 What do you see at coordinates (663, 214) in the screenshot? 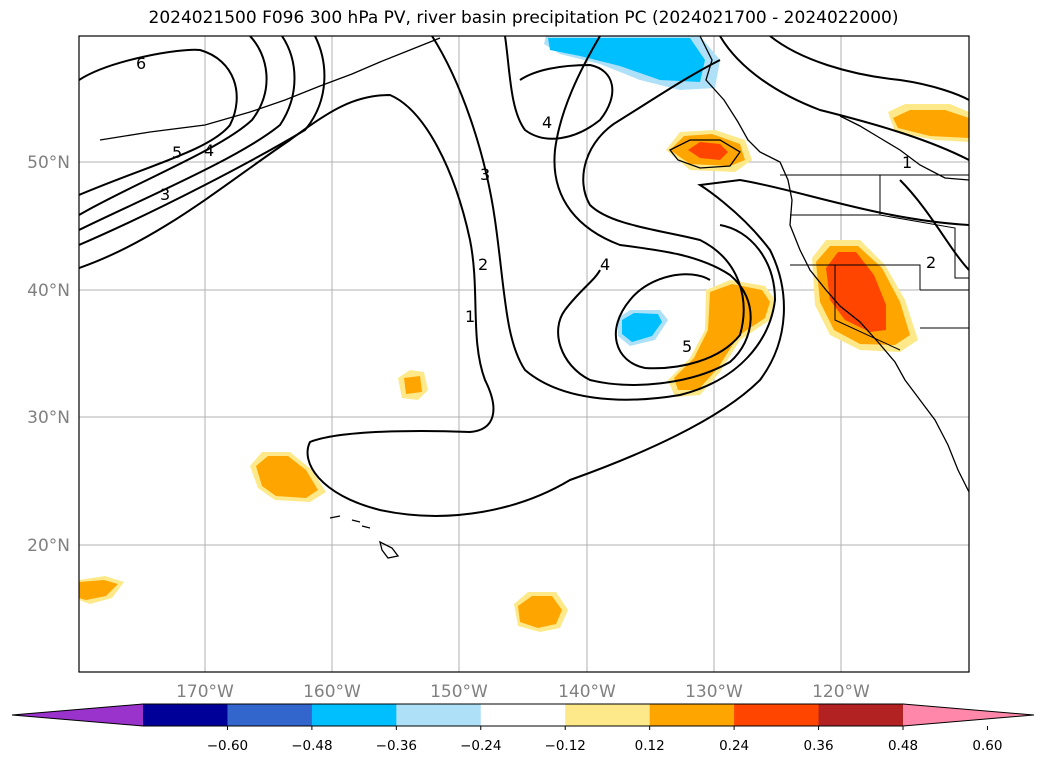
I see `pv-contour-4b` at bounding box center [663, 214].